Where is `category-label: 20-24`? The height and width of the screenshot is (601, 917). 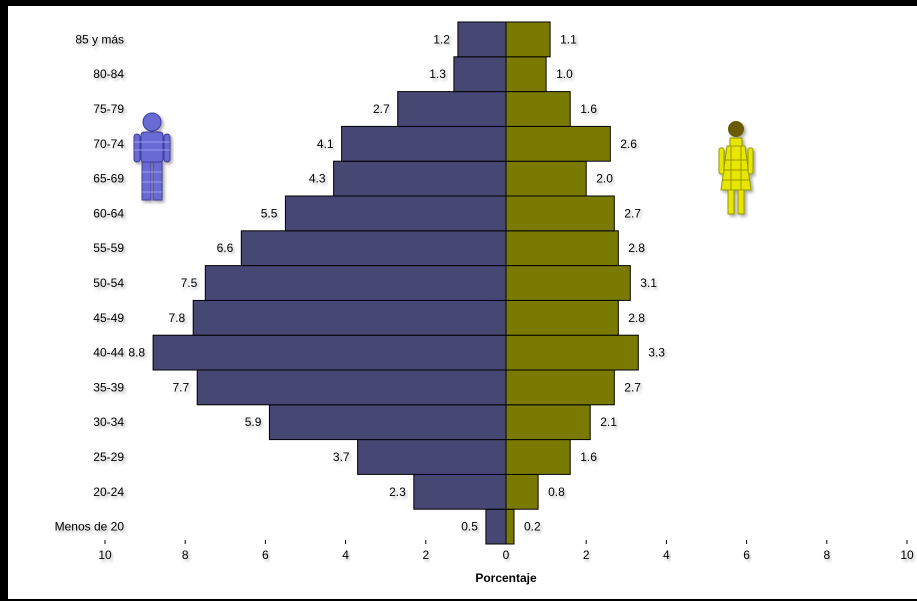 category-label: 20-24 is located at coordinates (108, 492).